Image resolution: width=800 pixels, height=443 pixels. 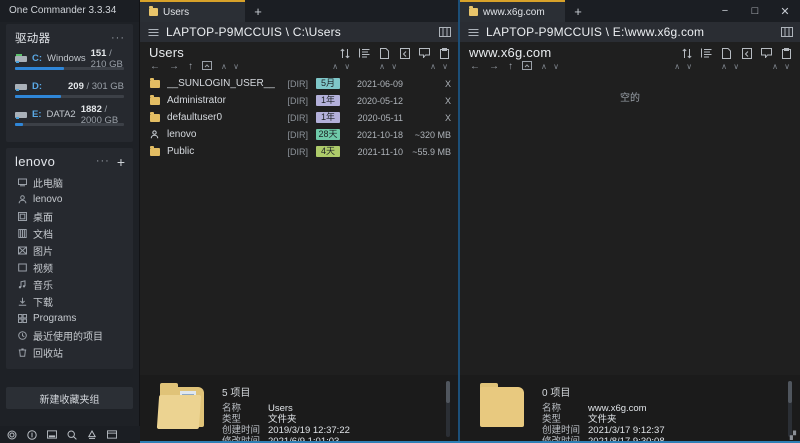 I want to click on sidebar-item-label: 回收站, so click(x=48, y=354).